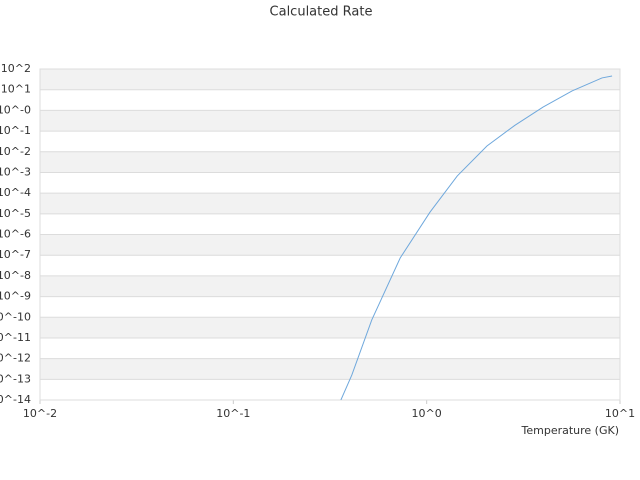 The image size is (640, 480). Describe the element at coordinates (15, 337) in the screenshot. I see `y-tick-label: 10^-11` at that location.